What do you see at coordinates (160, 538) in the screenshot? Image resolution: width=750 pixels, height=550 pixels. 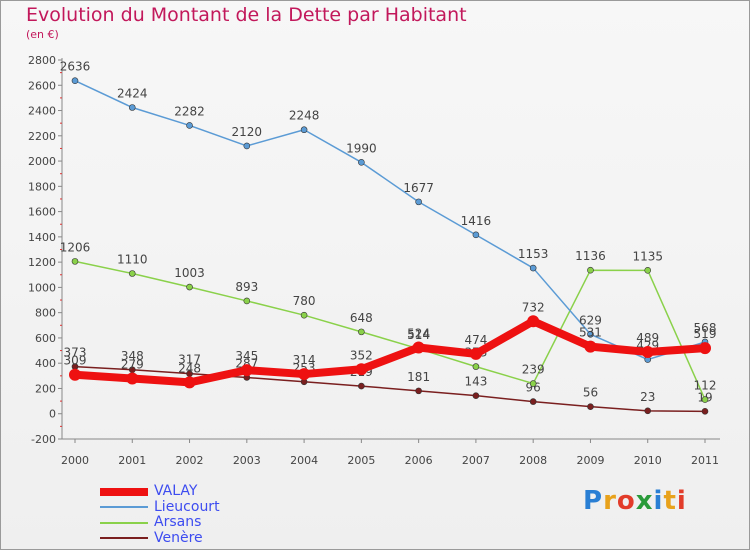 I see `legend-item-venère: Venère` at bounding box center [160, 538].